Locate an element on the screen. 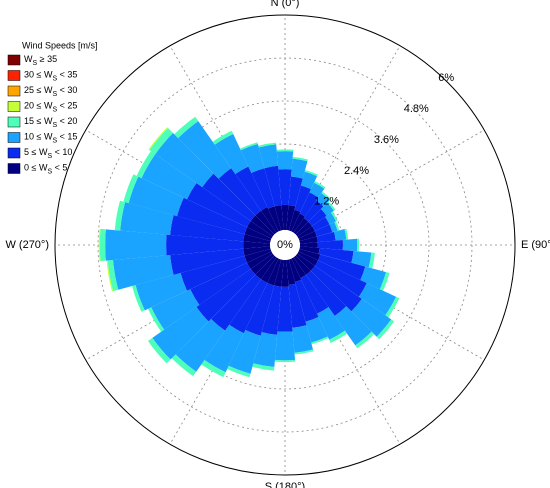 The image size is (550, 488). legend-label: 5 ≤ WS < 10 is located at coordinates (48, 153).